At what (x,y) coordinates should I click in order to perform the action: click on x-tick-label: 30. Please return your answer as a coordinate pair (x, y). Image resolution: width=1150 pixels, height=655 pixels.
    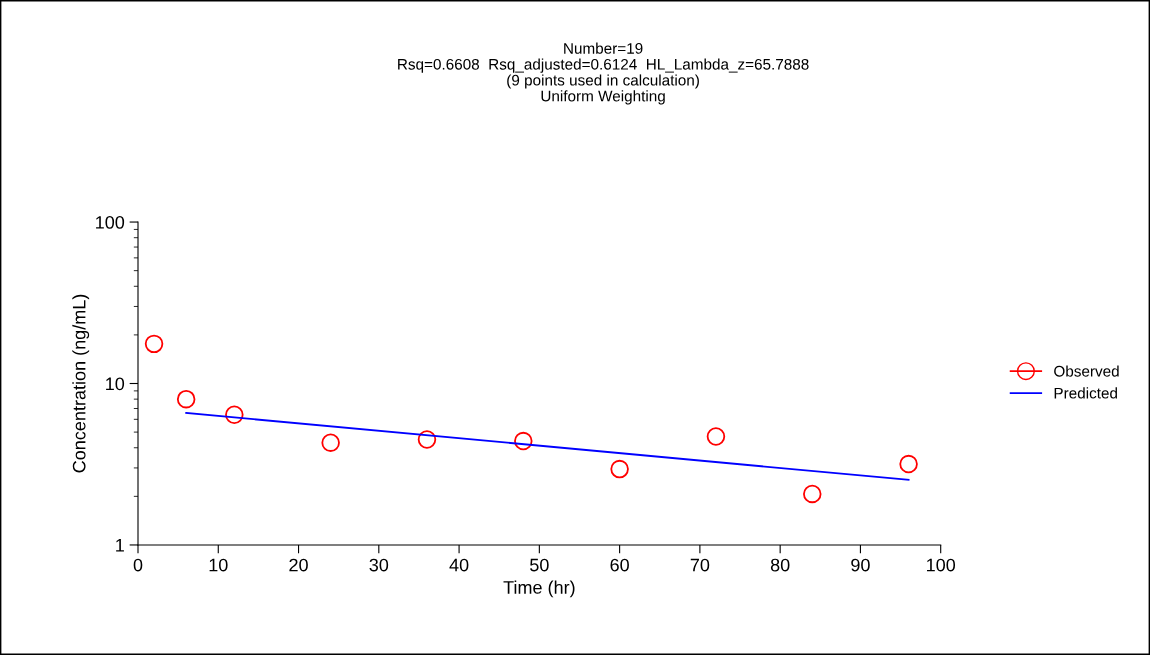
    Looking at the image, I should click on (379, 565).